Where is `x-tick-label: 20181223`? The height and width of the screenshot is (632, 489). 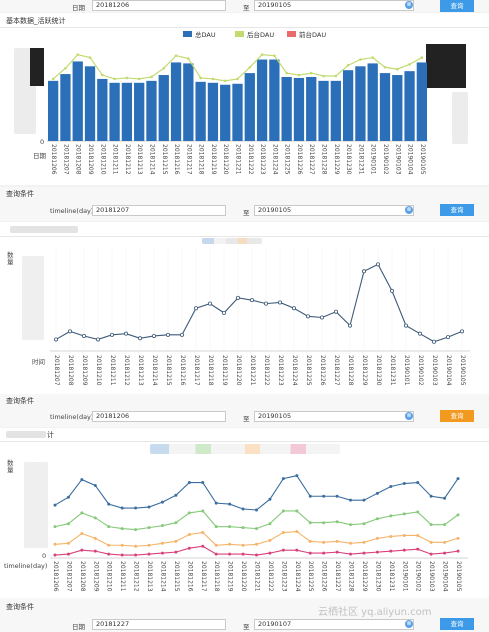 x-tick-label: 20181223 is located at coordinates (283, 576).